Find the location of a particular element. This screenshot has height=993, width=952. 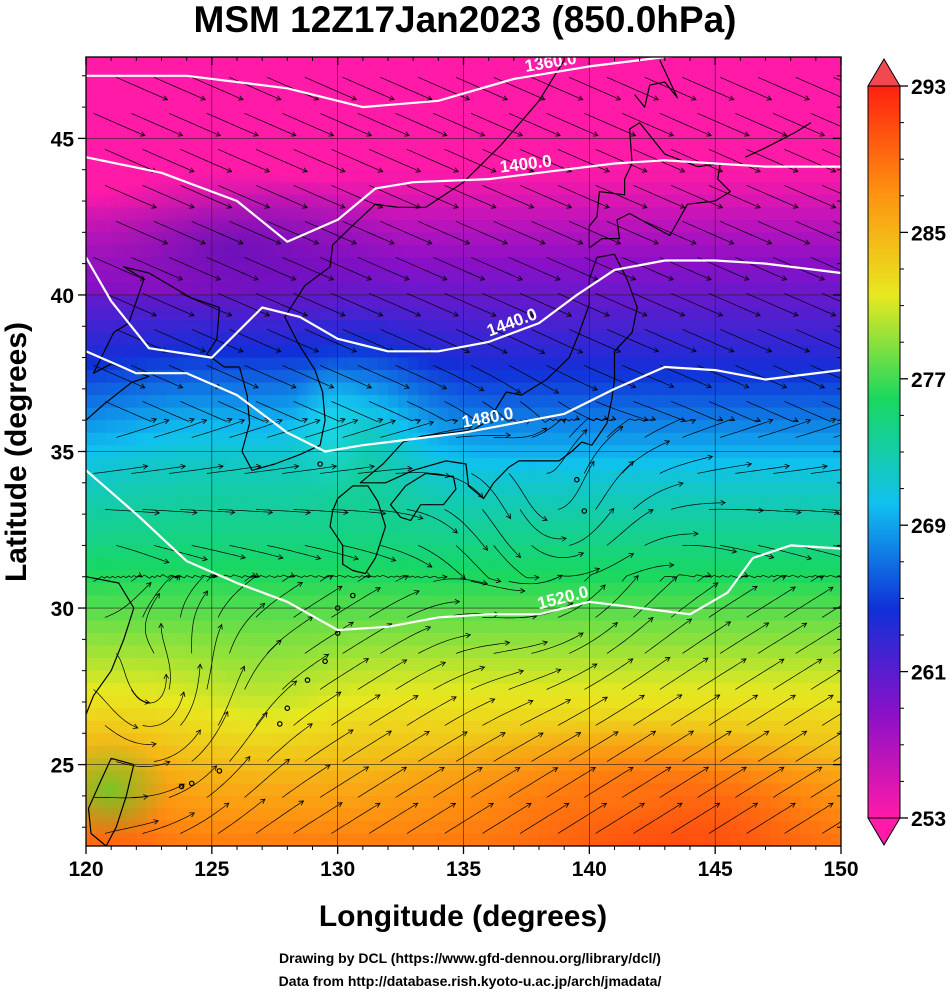

streamline-arrowhead is located at coordinates (781, 769).